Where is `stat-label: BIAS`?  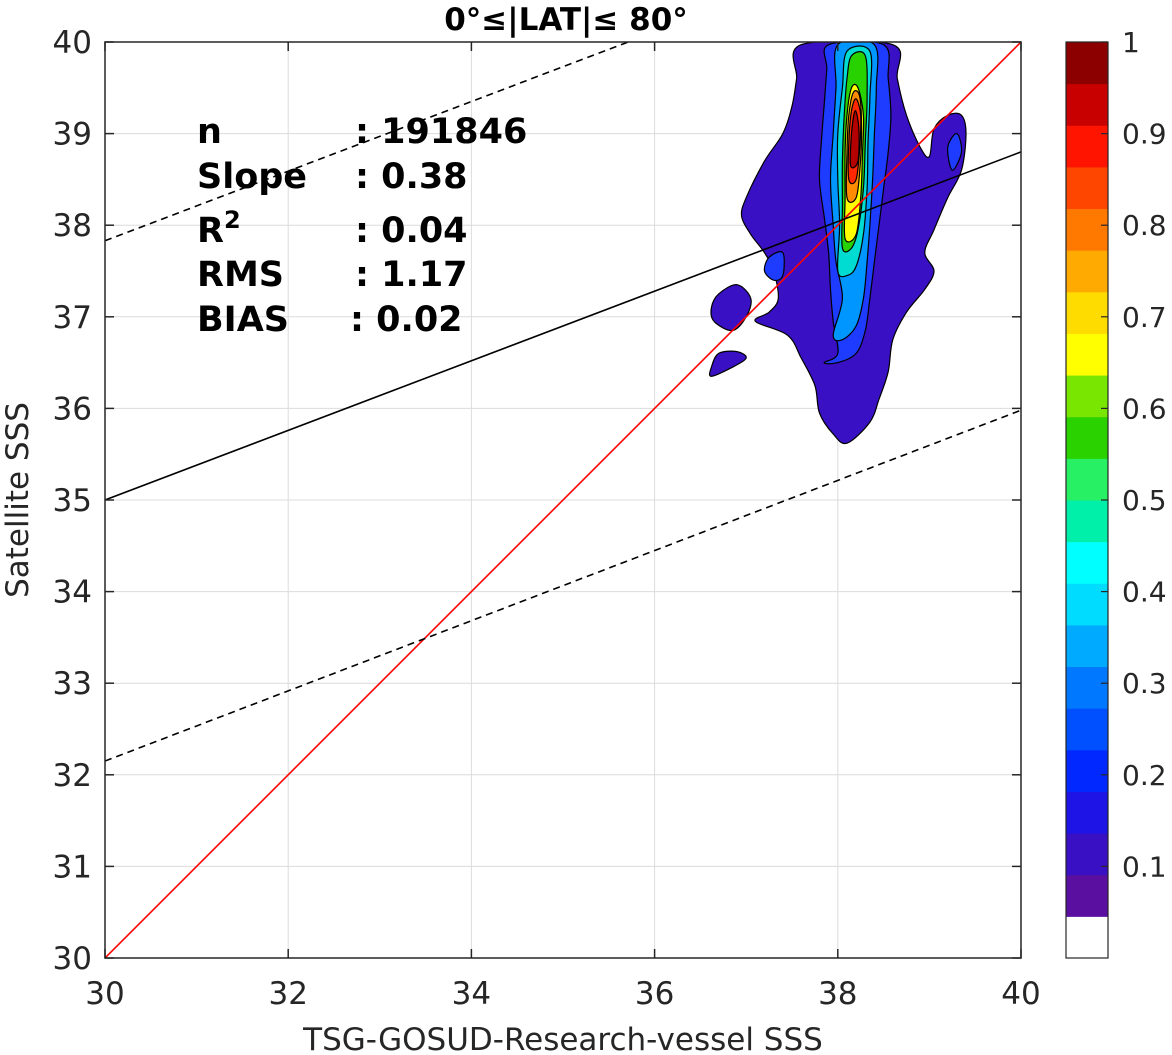 stat-label: BIAS is located at coordinates (243, 320).